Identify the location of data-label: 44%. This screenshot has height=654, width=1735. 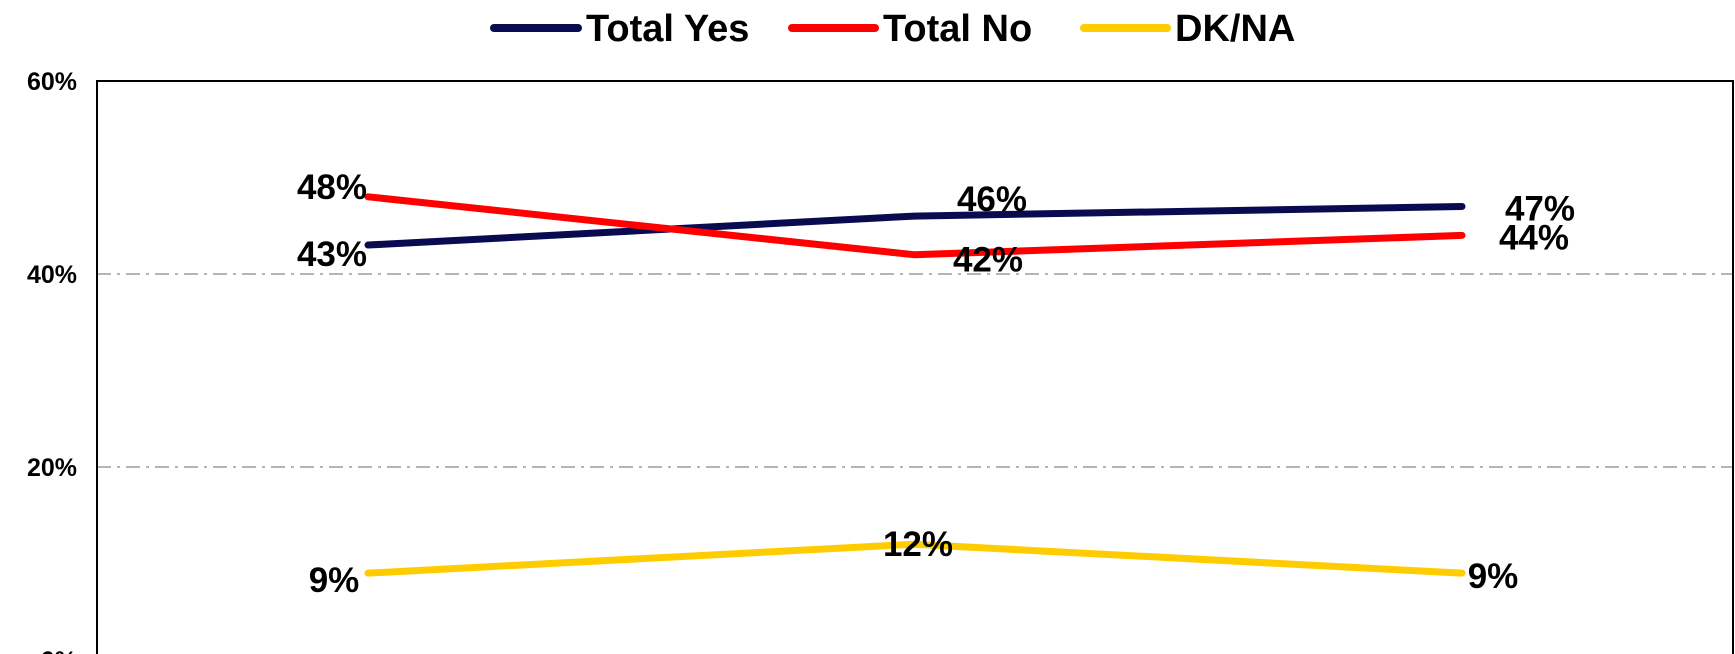
(1534, 237).